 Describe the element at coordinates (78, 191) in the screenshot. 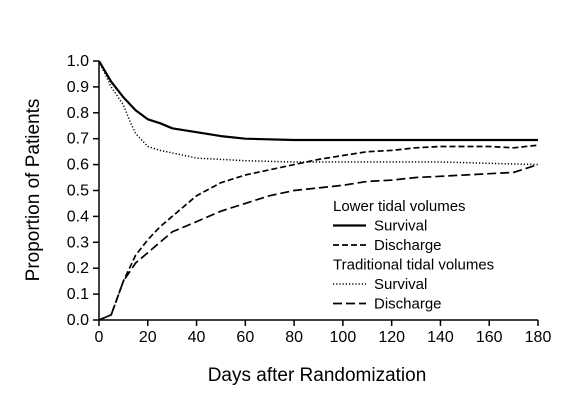

I see `y-tick-label: 0.5` at that location.